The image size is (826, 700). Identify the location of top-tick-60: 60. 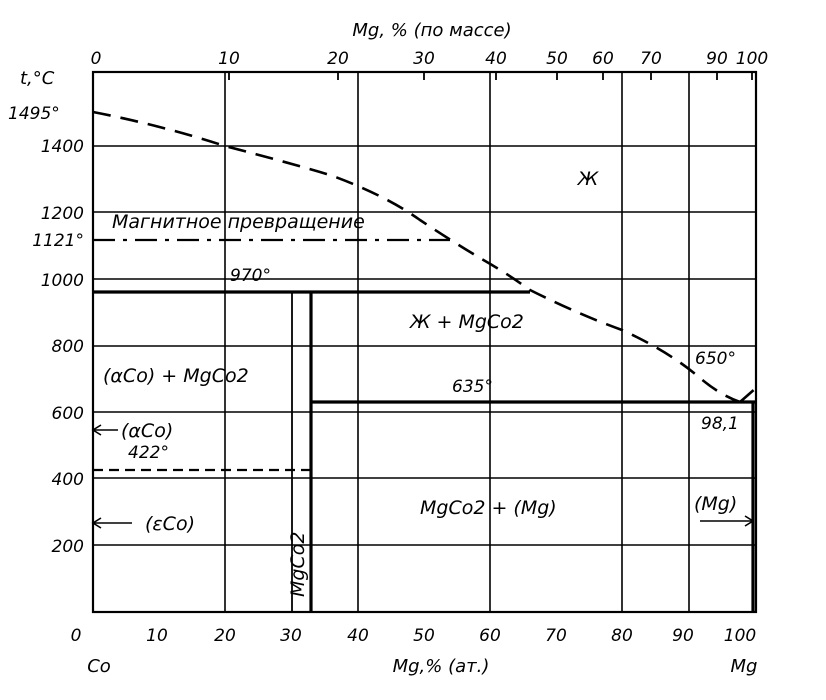
(603, 59).